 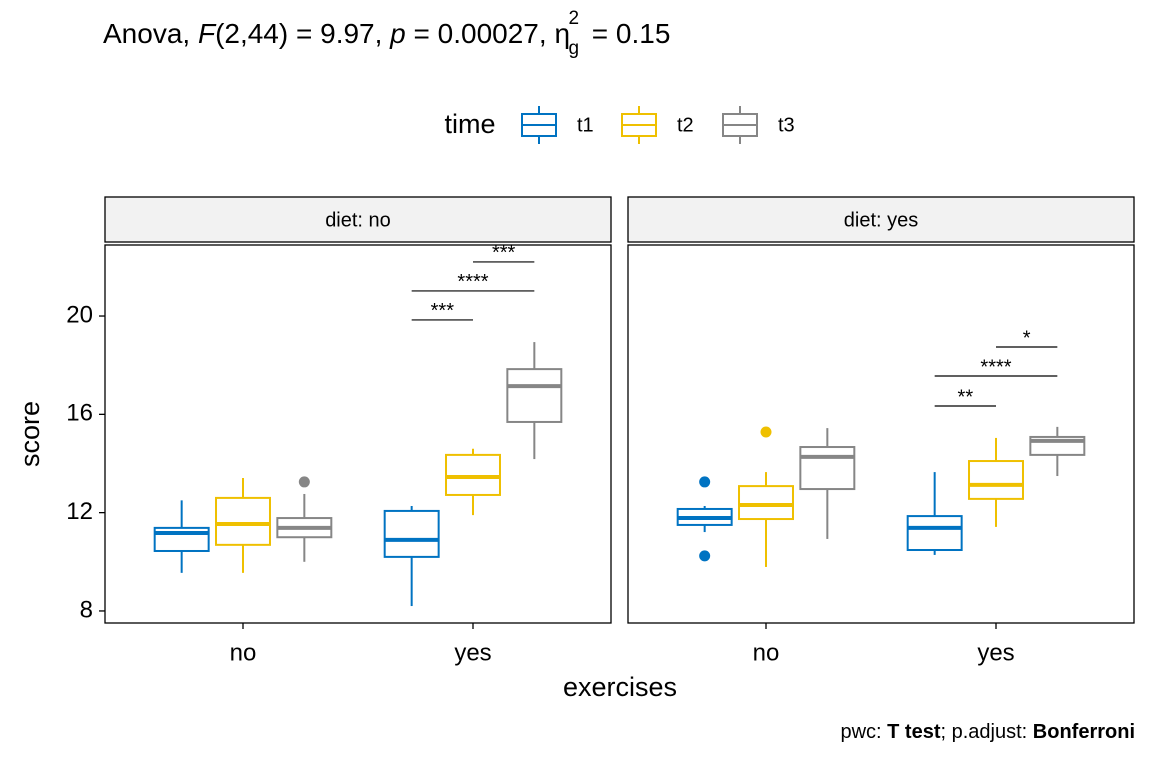 I want to click on bracket-label: **, so click(x=966, y=397).